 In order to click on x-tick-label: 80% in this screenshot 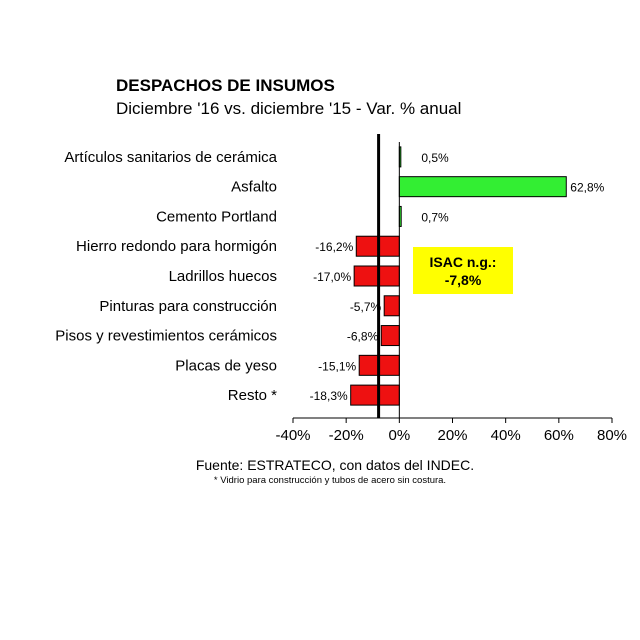, I will do `click(612, 435)`.